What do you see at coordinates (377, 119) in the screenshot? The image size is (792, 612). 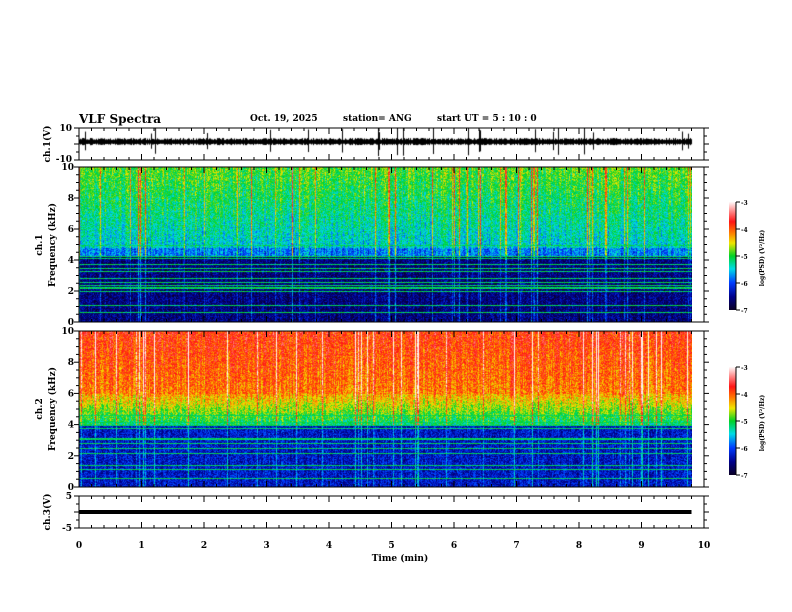 I see `station-label: station= ANG` at bounding box center [377, 119].